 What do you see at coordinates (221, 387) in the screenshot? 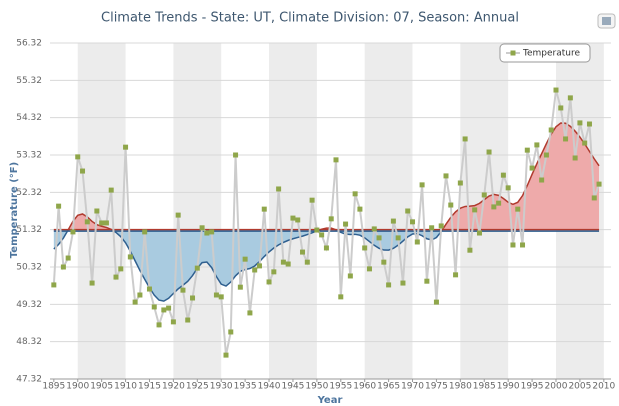
I see `x-tick-label: 1930` at bounding box center [221, 387].